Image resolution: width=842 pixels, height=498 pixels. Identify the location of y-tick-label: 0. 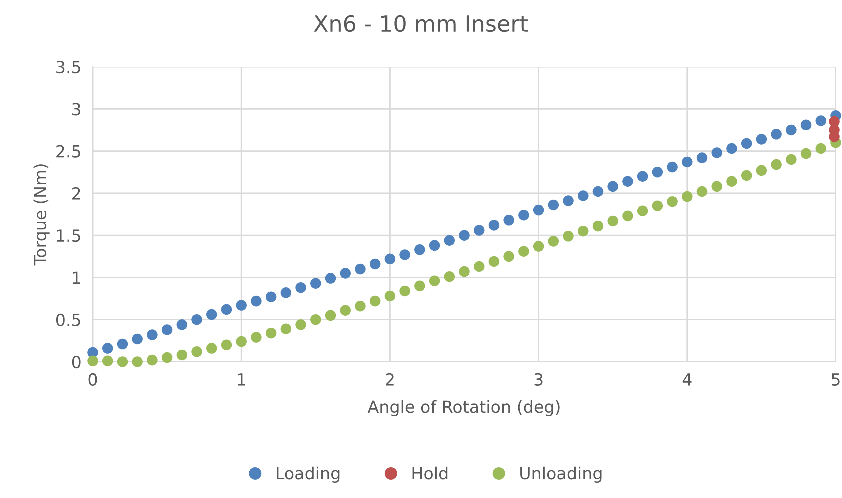
(76, 362).